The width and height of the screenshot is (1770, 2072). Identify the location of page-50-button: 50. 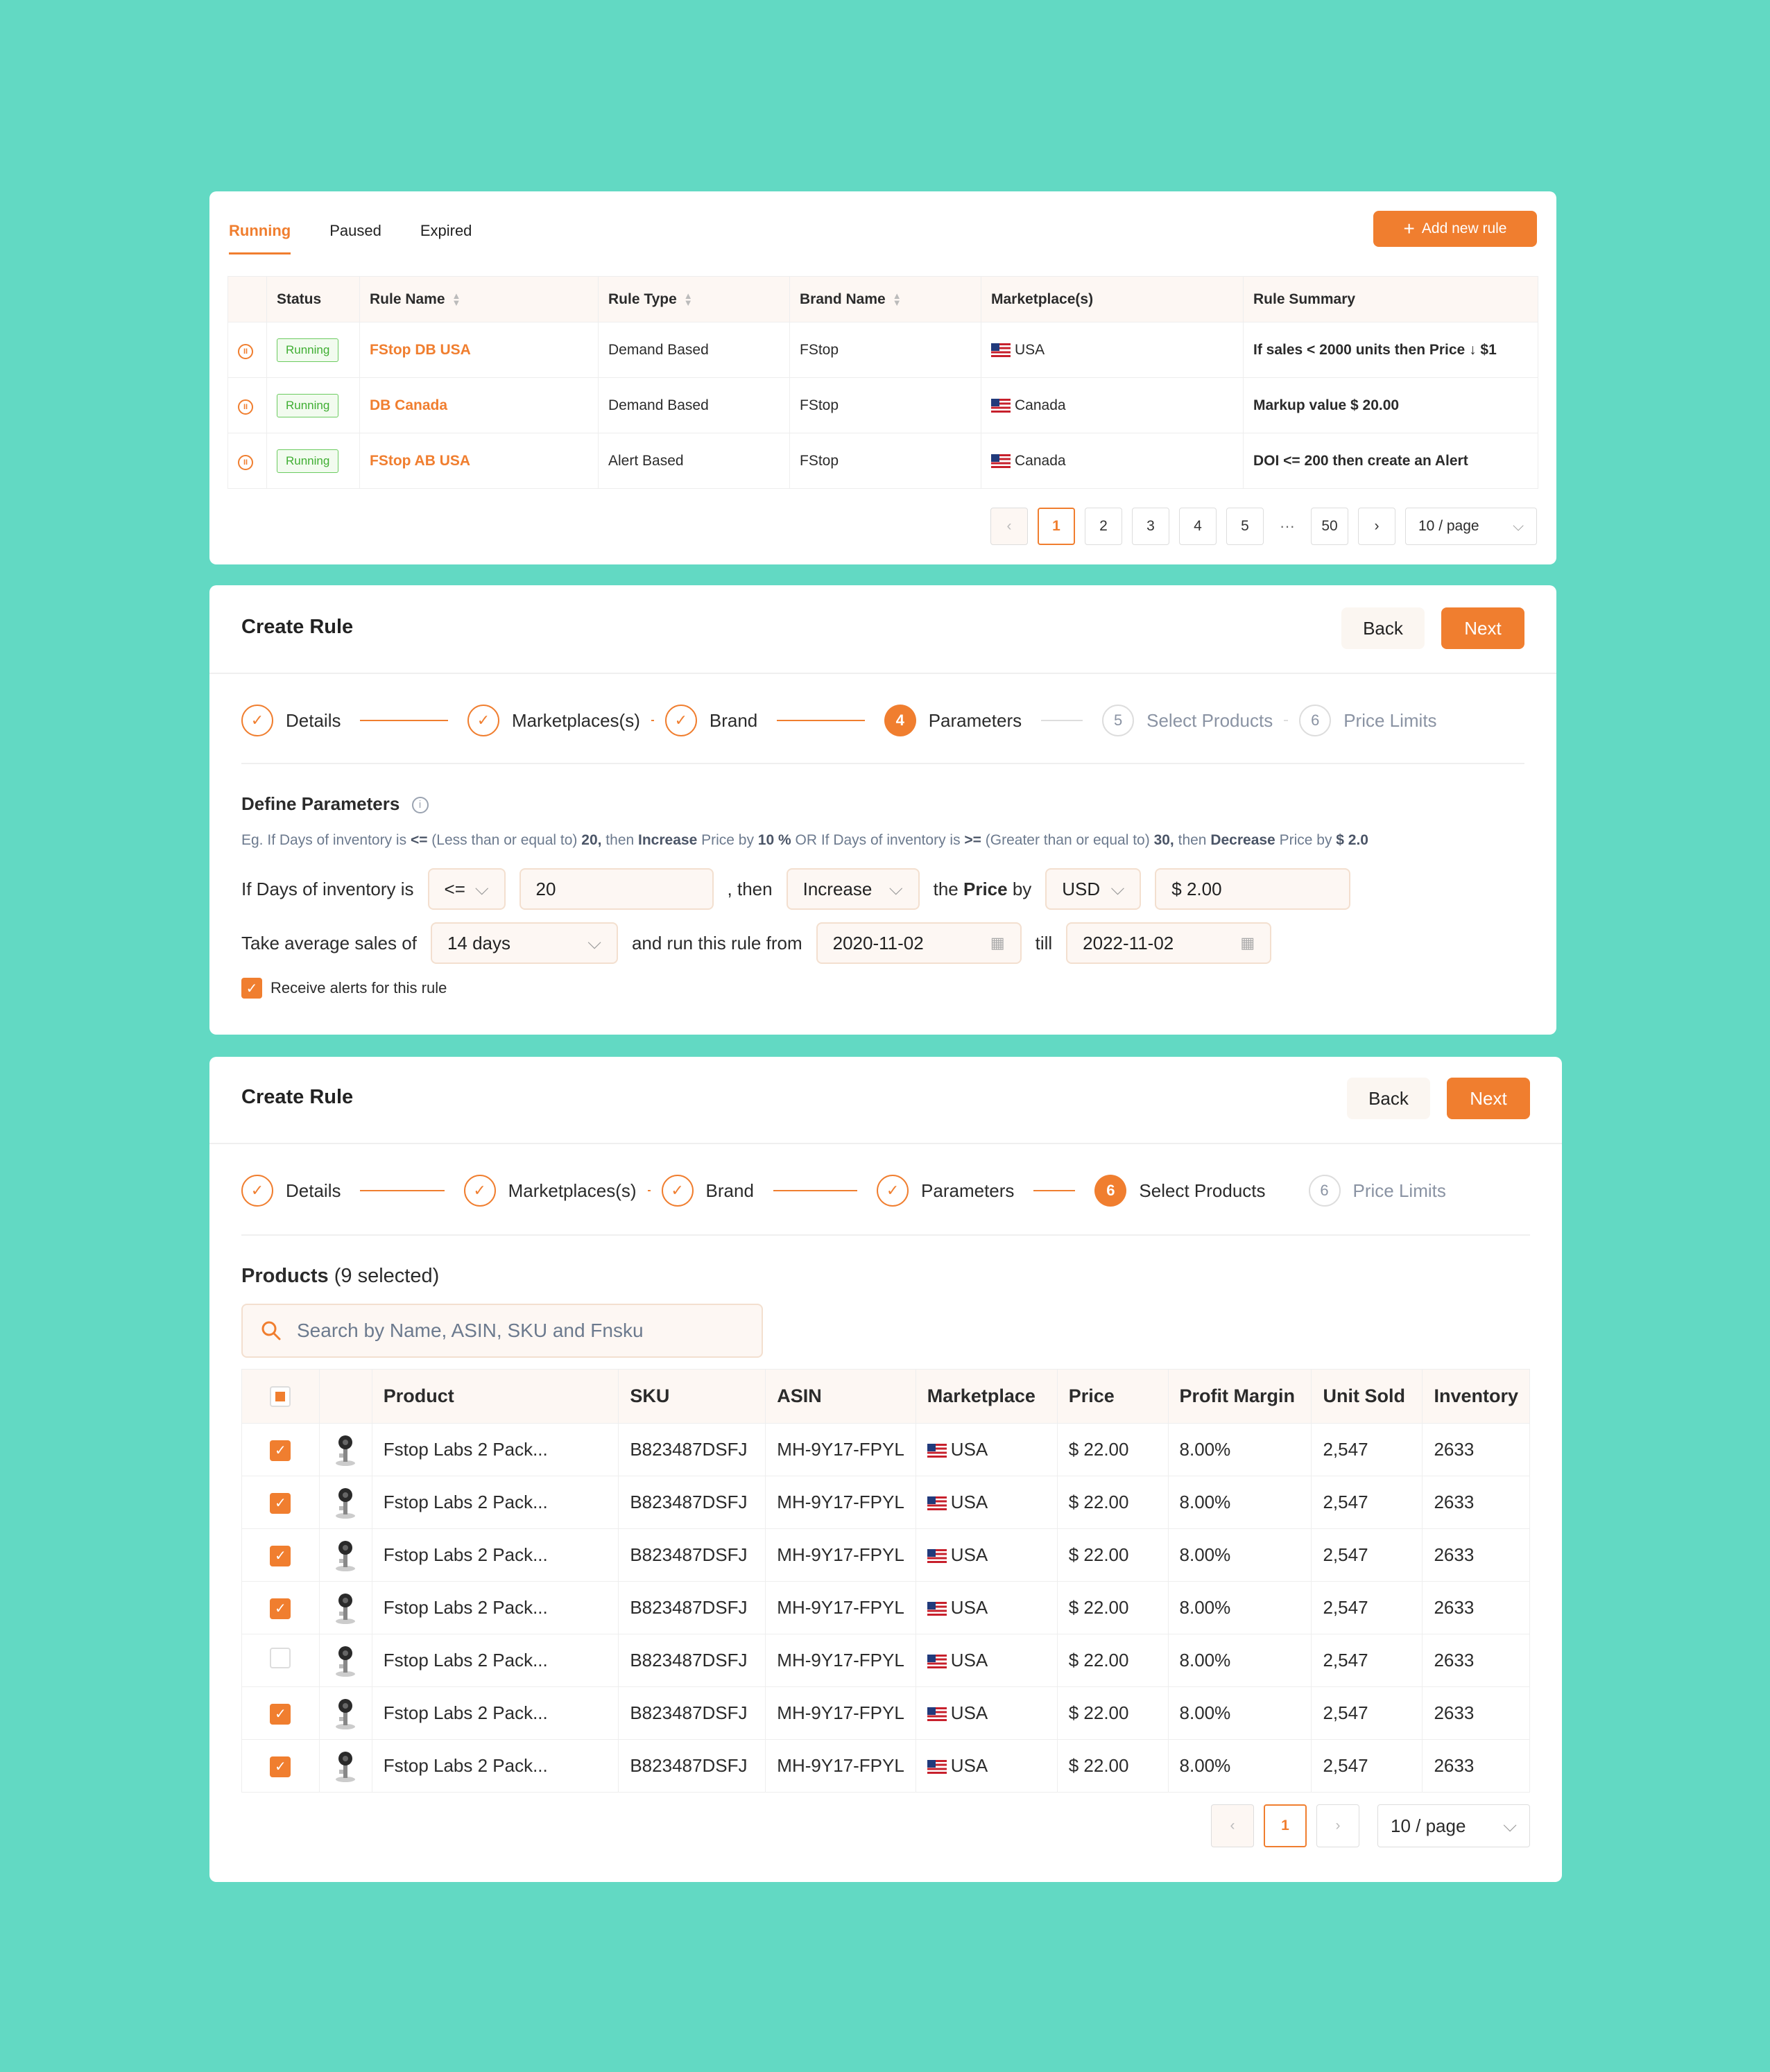
(1330, 526).